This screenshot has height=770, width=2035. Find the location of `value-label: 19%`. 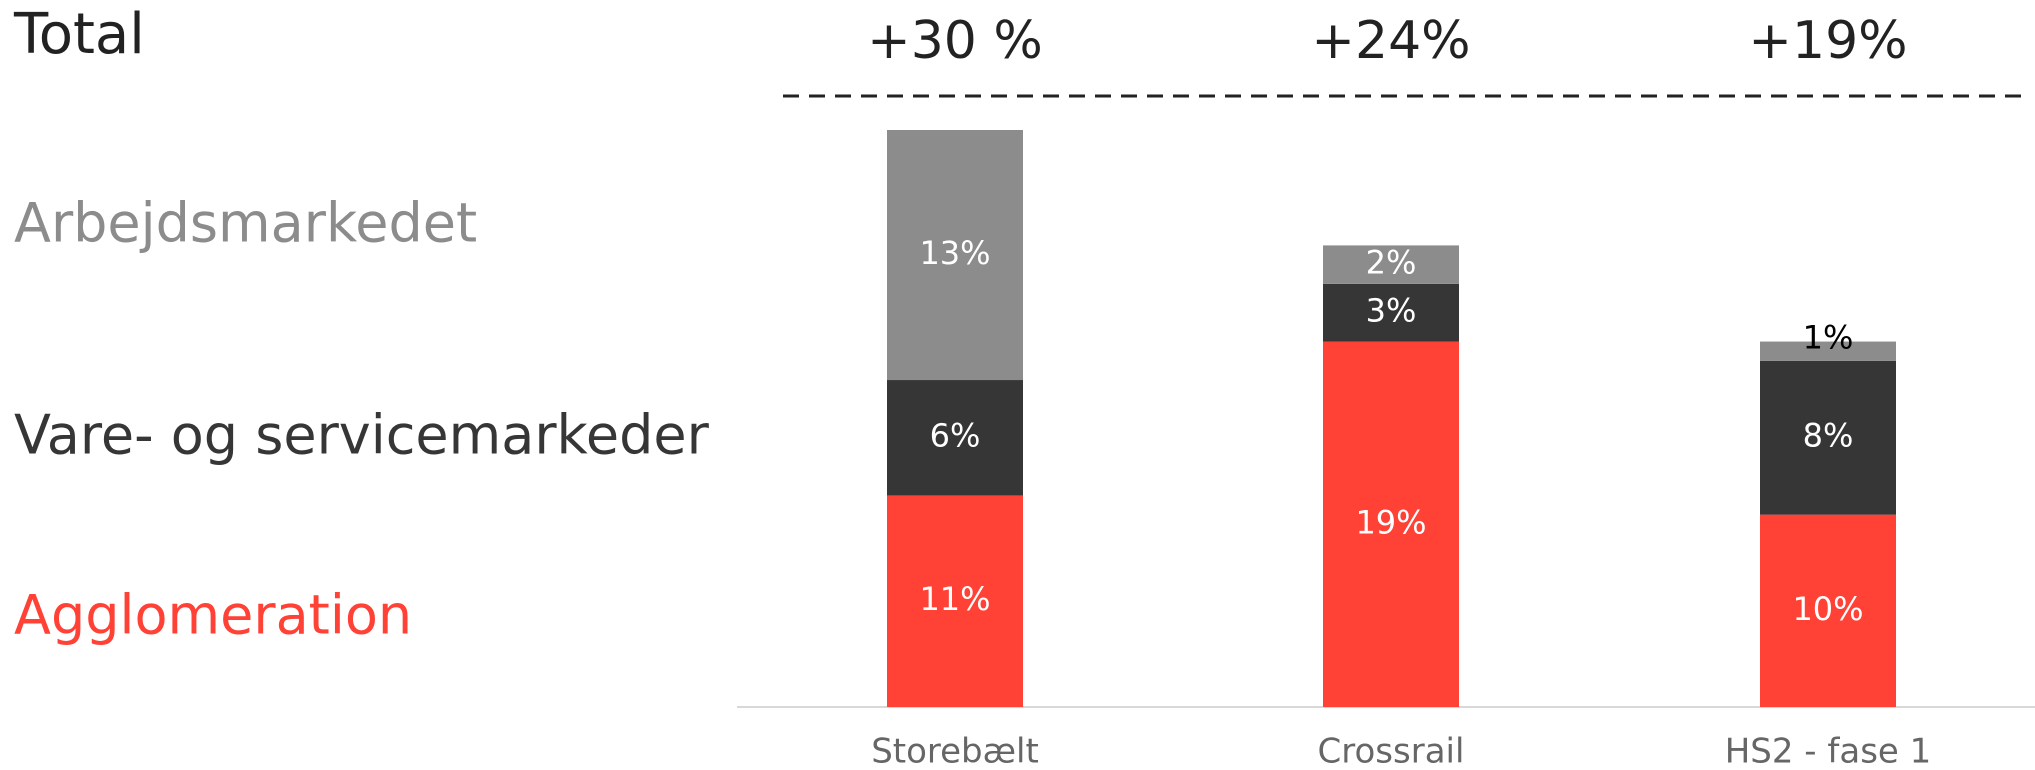

value-label: 19% is located at coordinates (1390, 522).